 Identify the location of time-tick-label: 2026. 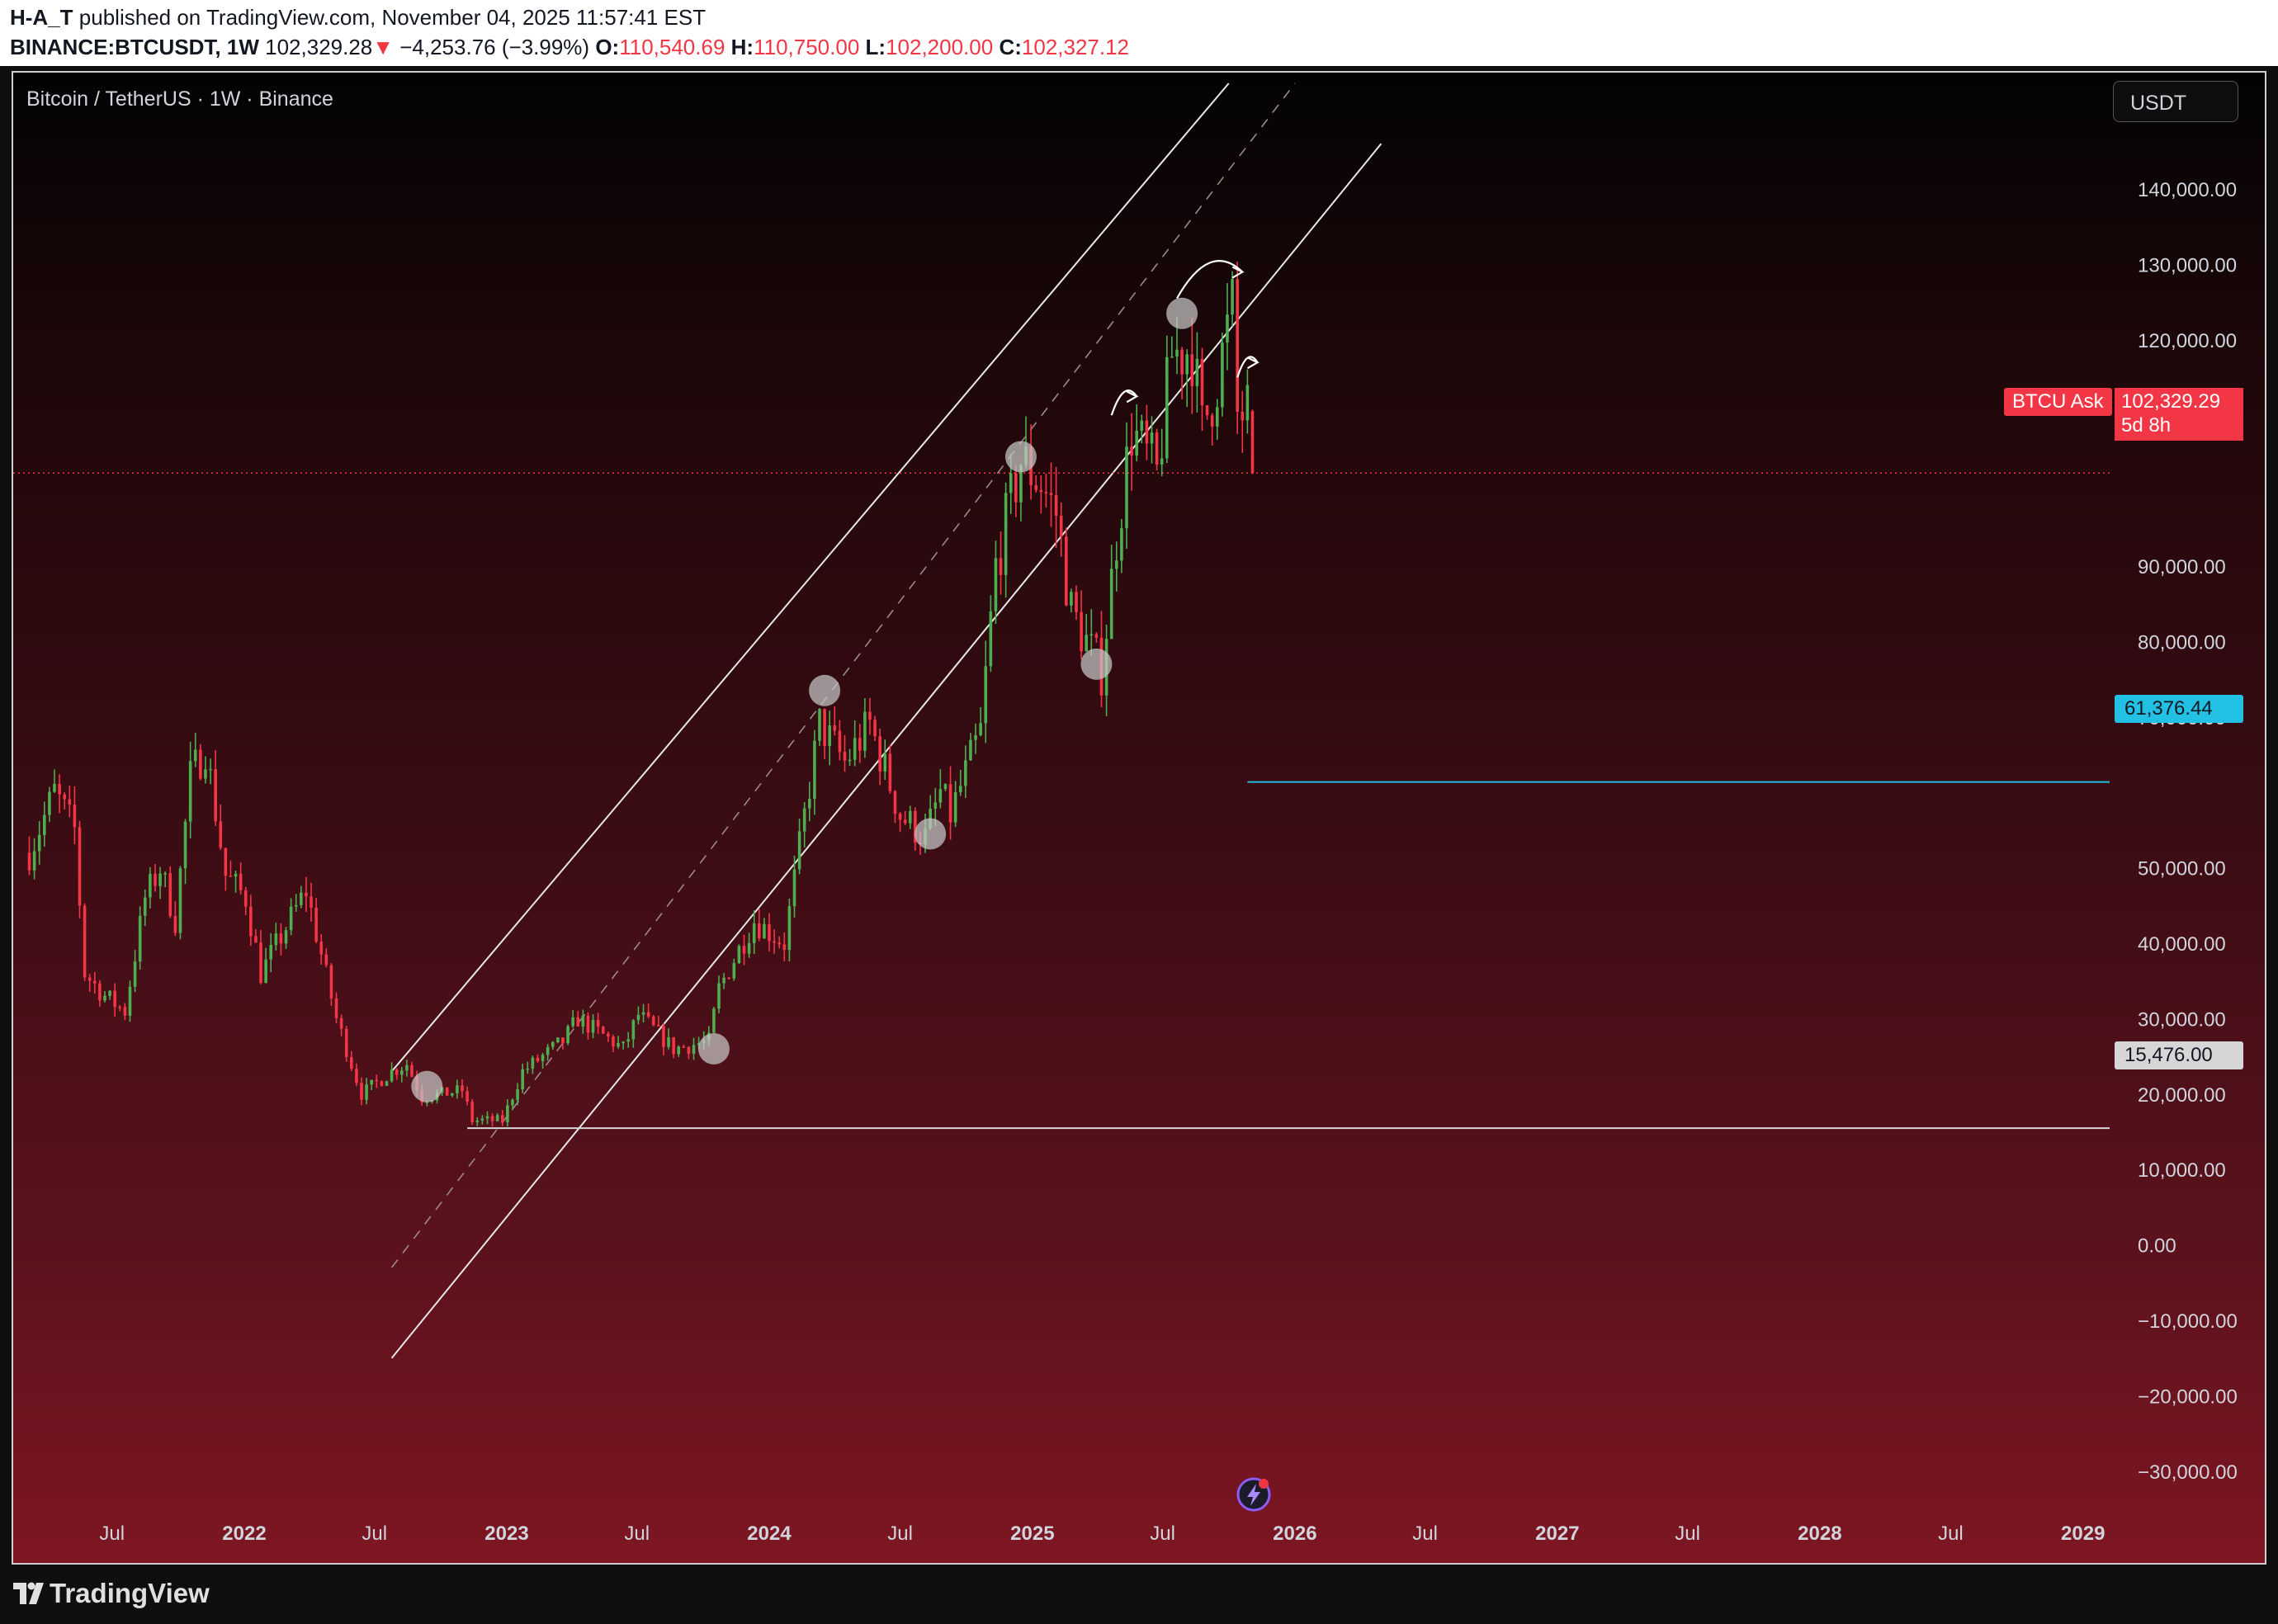
(1294, 1533).